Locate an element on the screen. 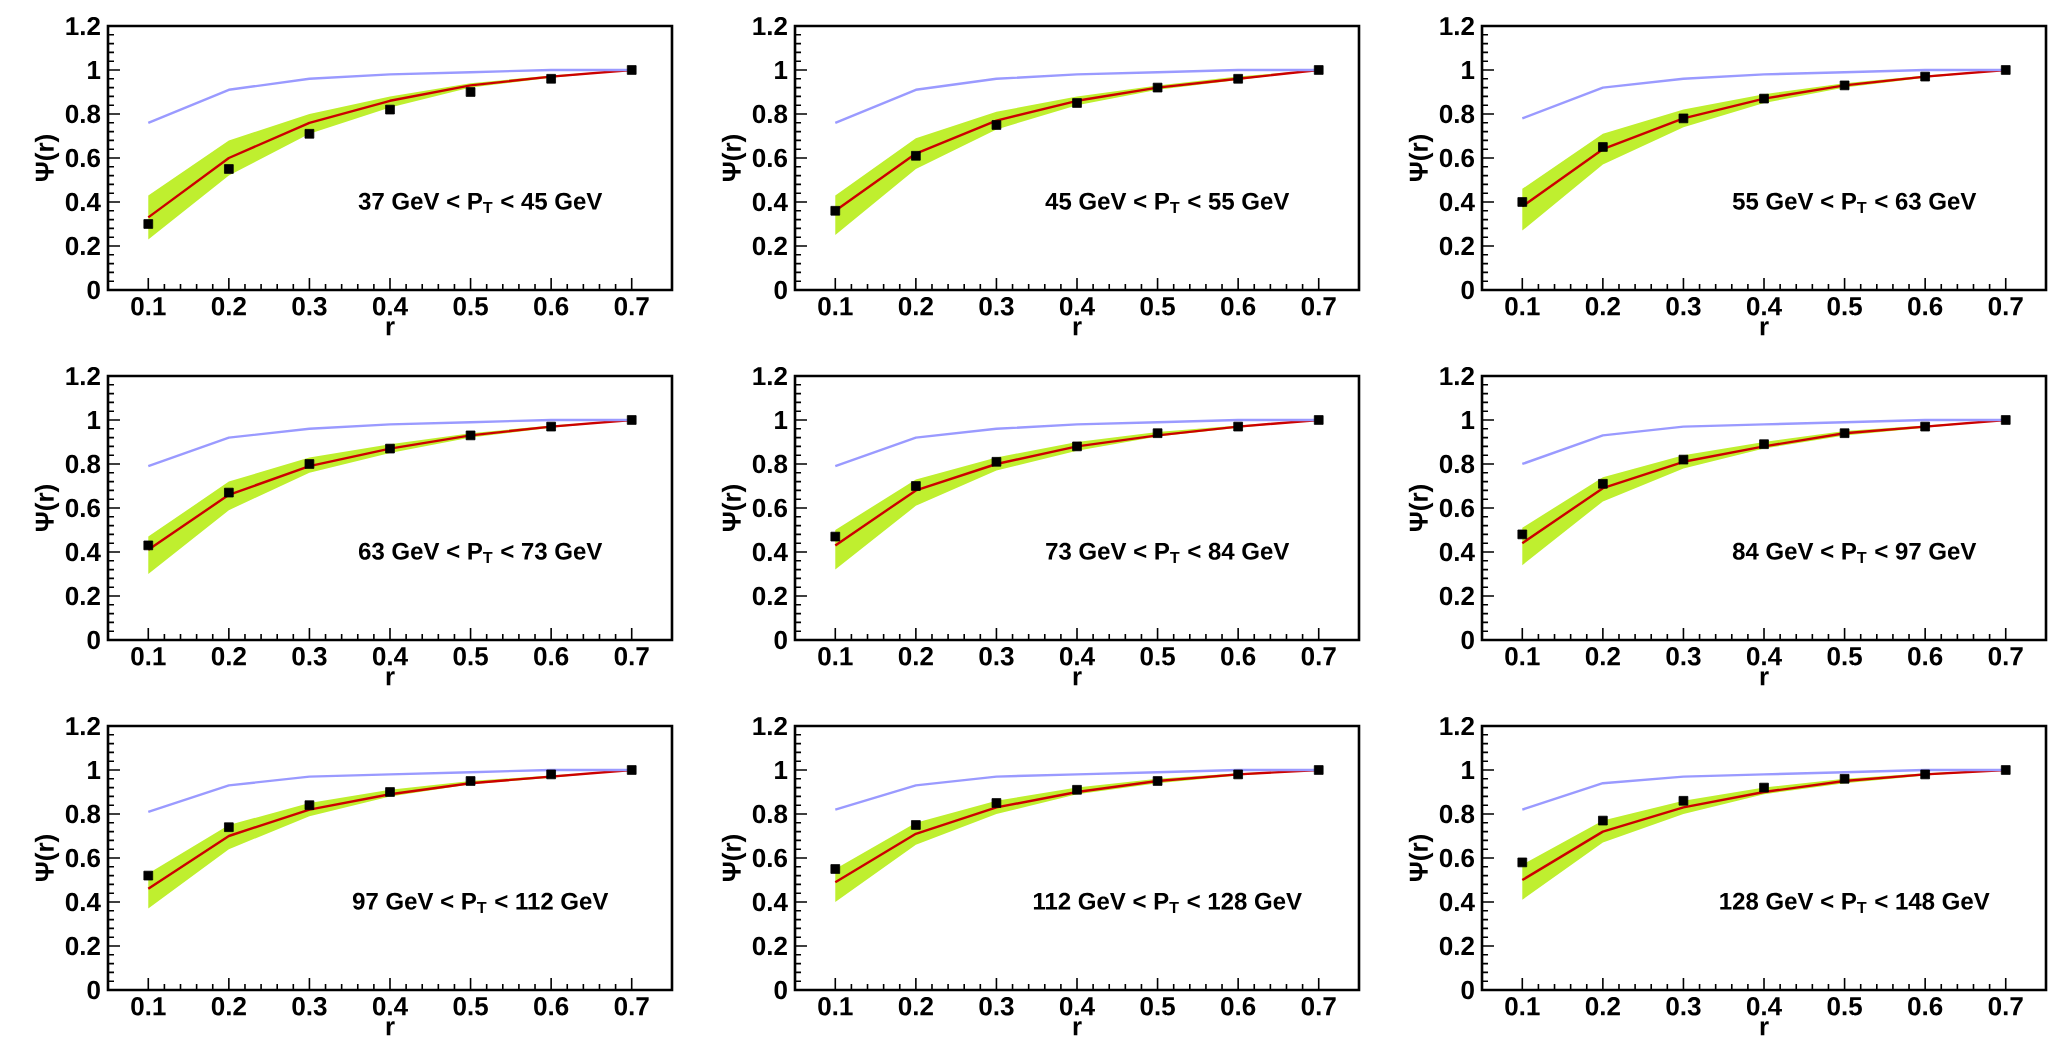 This screenshot has height=1060, width=2061. annotation: 63 GeV < P$_{T}$ < 73 GeV is located at coordinates (480, 553).